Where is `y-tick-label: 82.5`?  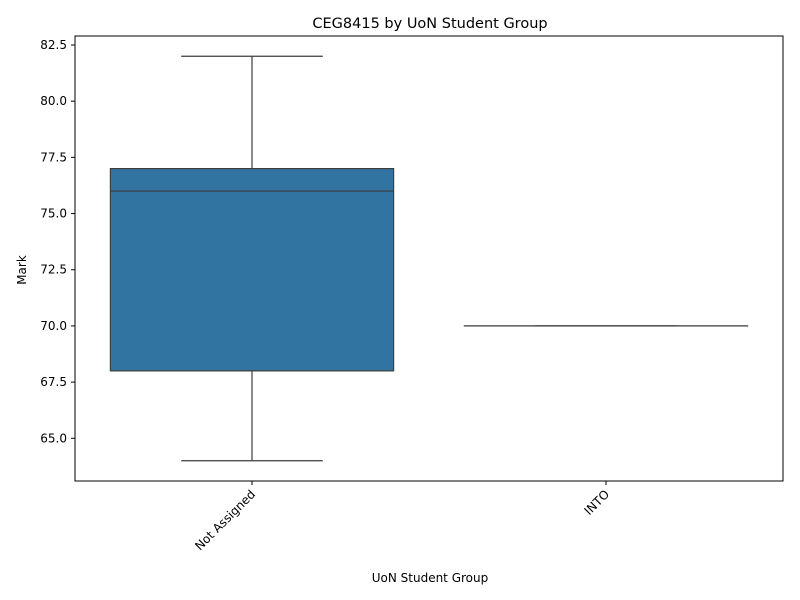 y-tick-label: 82.5 is located at coordinates (53, 45).